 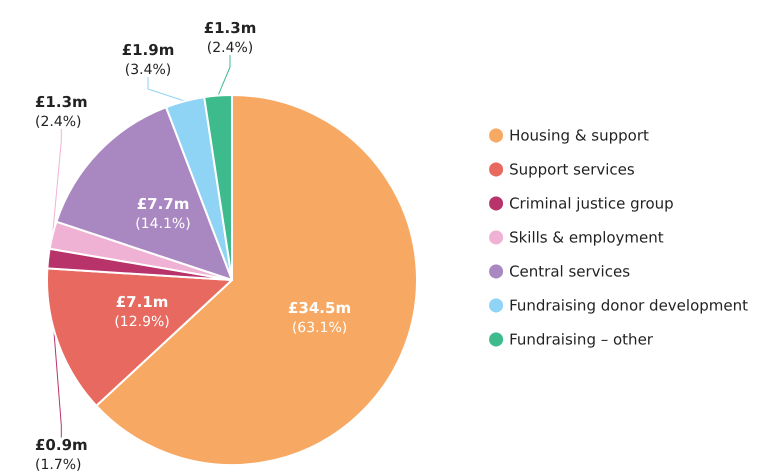 I want to click on legend-label: Support services, so click(x=572, y=169).